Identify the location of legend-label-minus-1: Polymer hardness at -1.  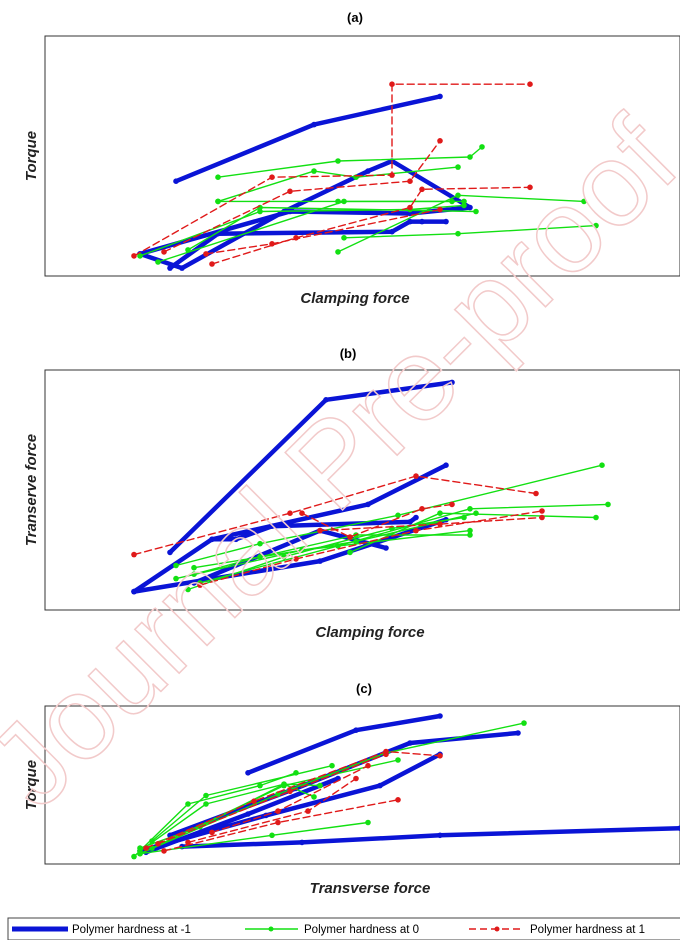
(131, 930).